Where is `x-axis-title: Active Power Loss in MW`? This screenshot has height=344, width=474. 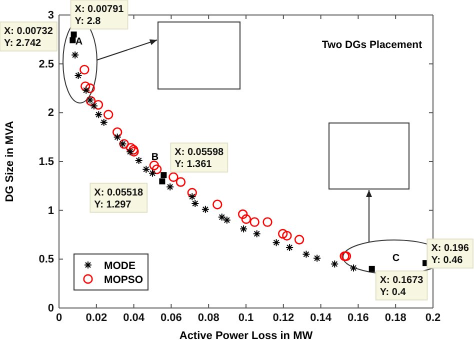 x-axis-title: Active Power Loss in MW is located at coordinates (246, 336).